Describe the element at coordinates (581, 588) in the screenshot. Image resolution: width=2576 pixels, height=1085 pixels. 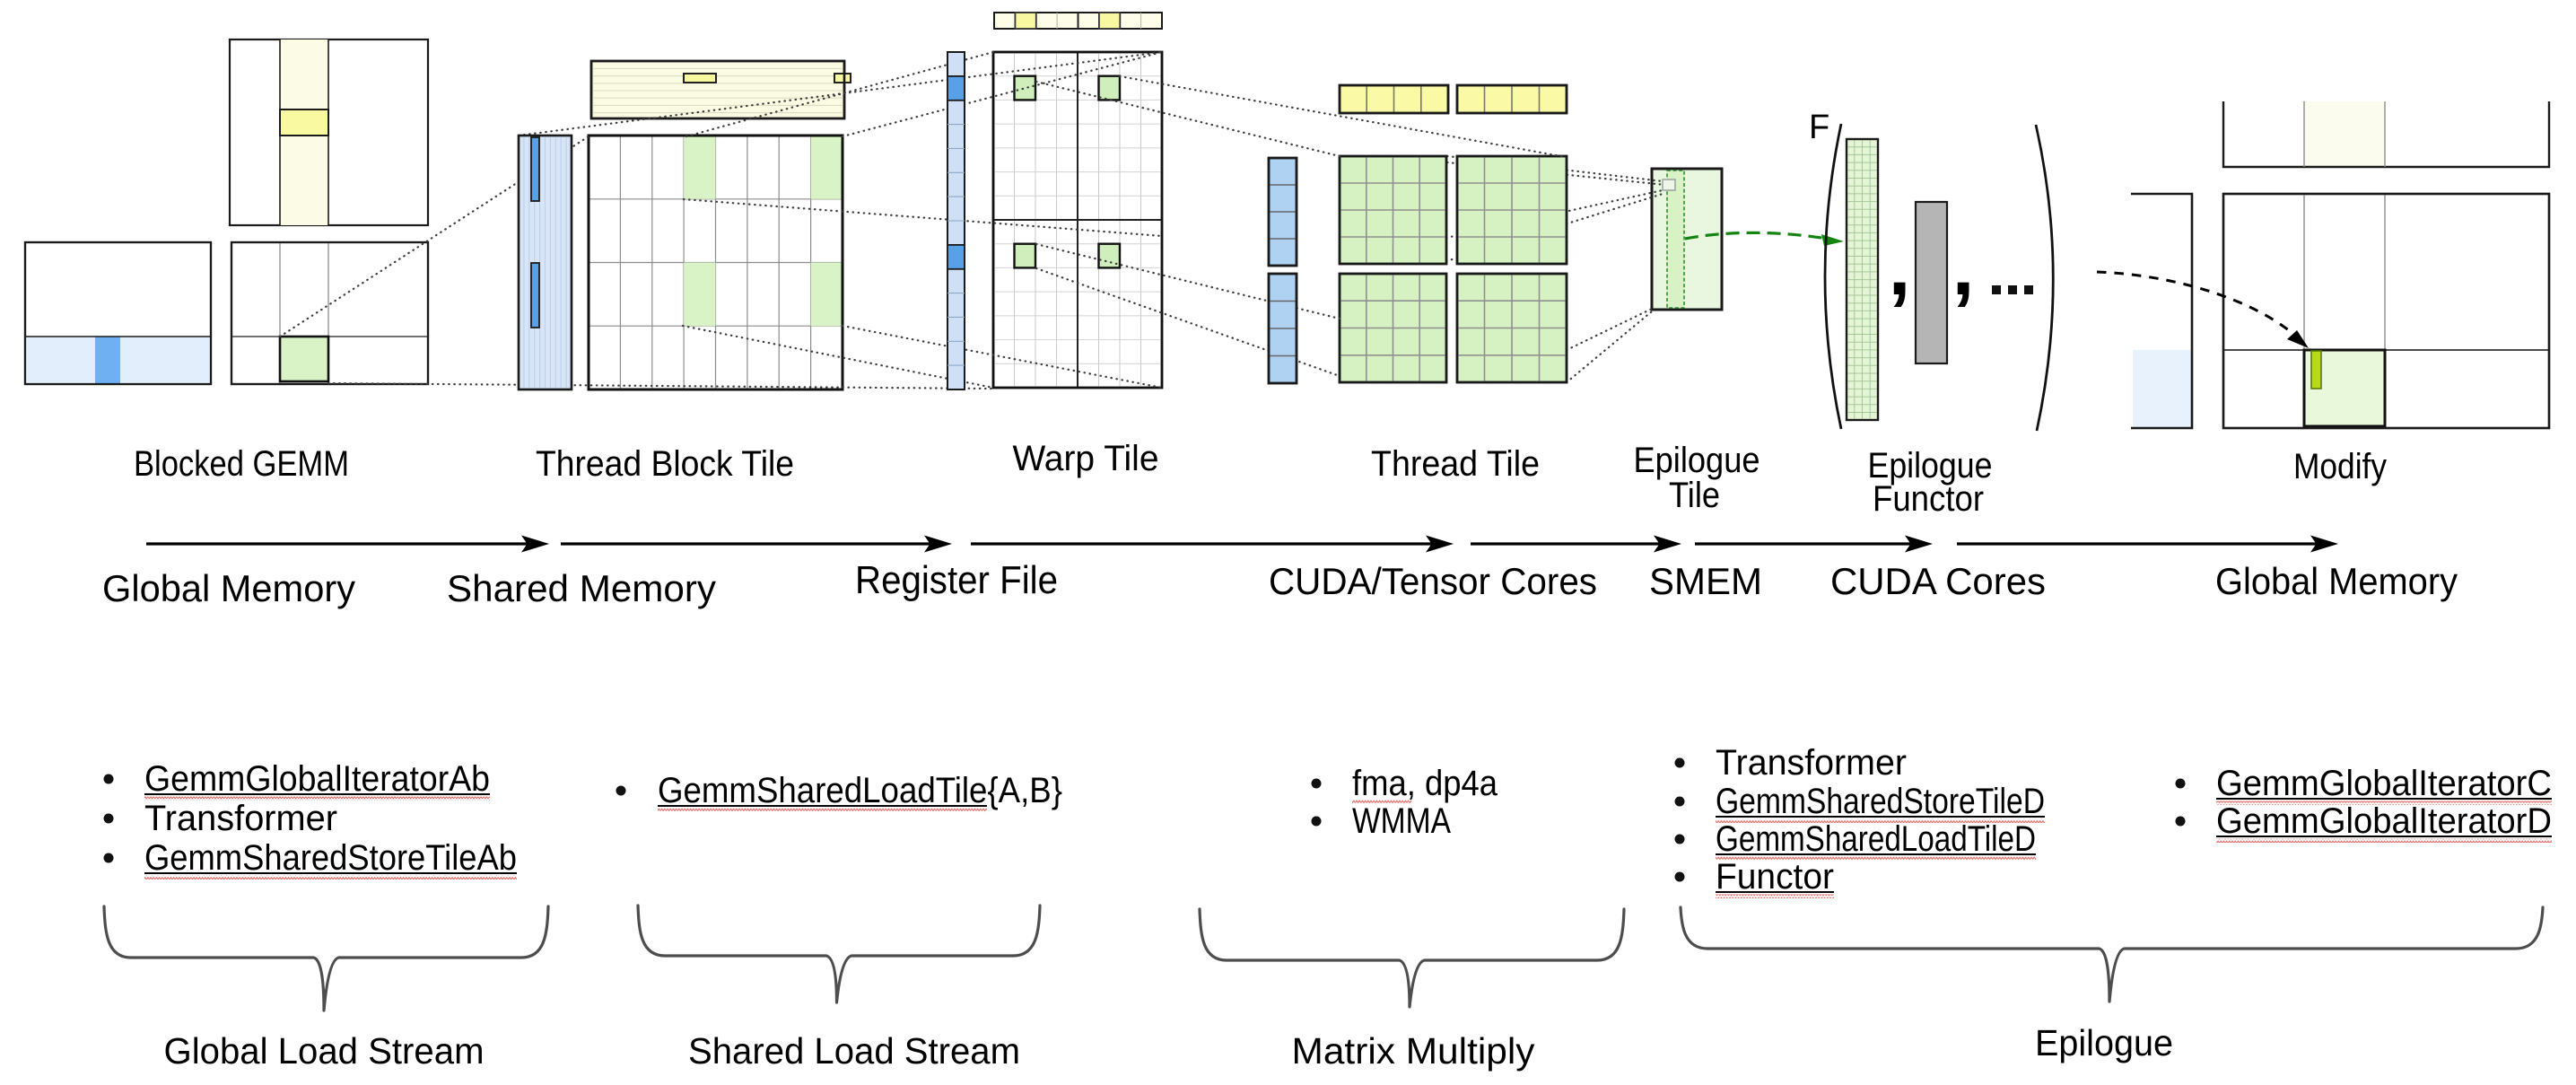
I see `svg-text: Shared Memory` at that location.